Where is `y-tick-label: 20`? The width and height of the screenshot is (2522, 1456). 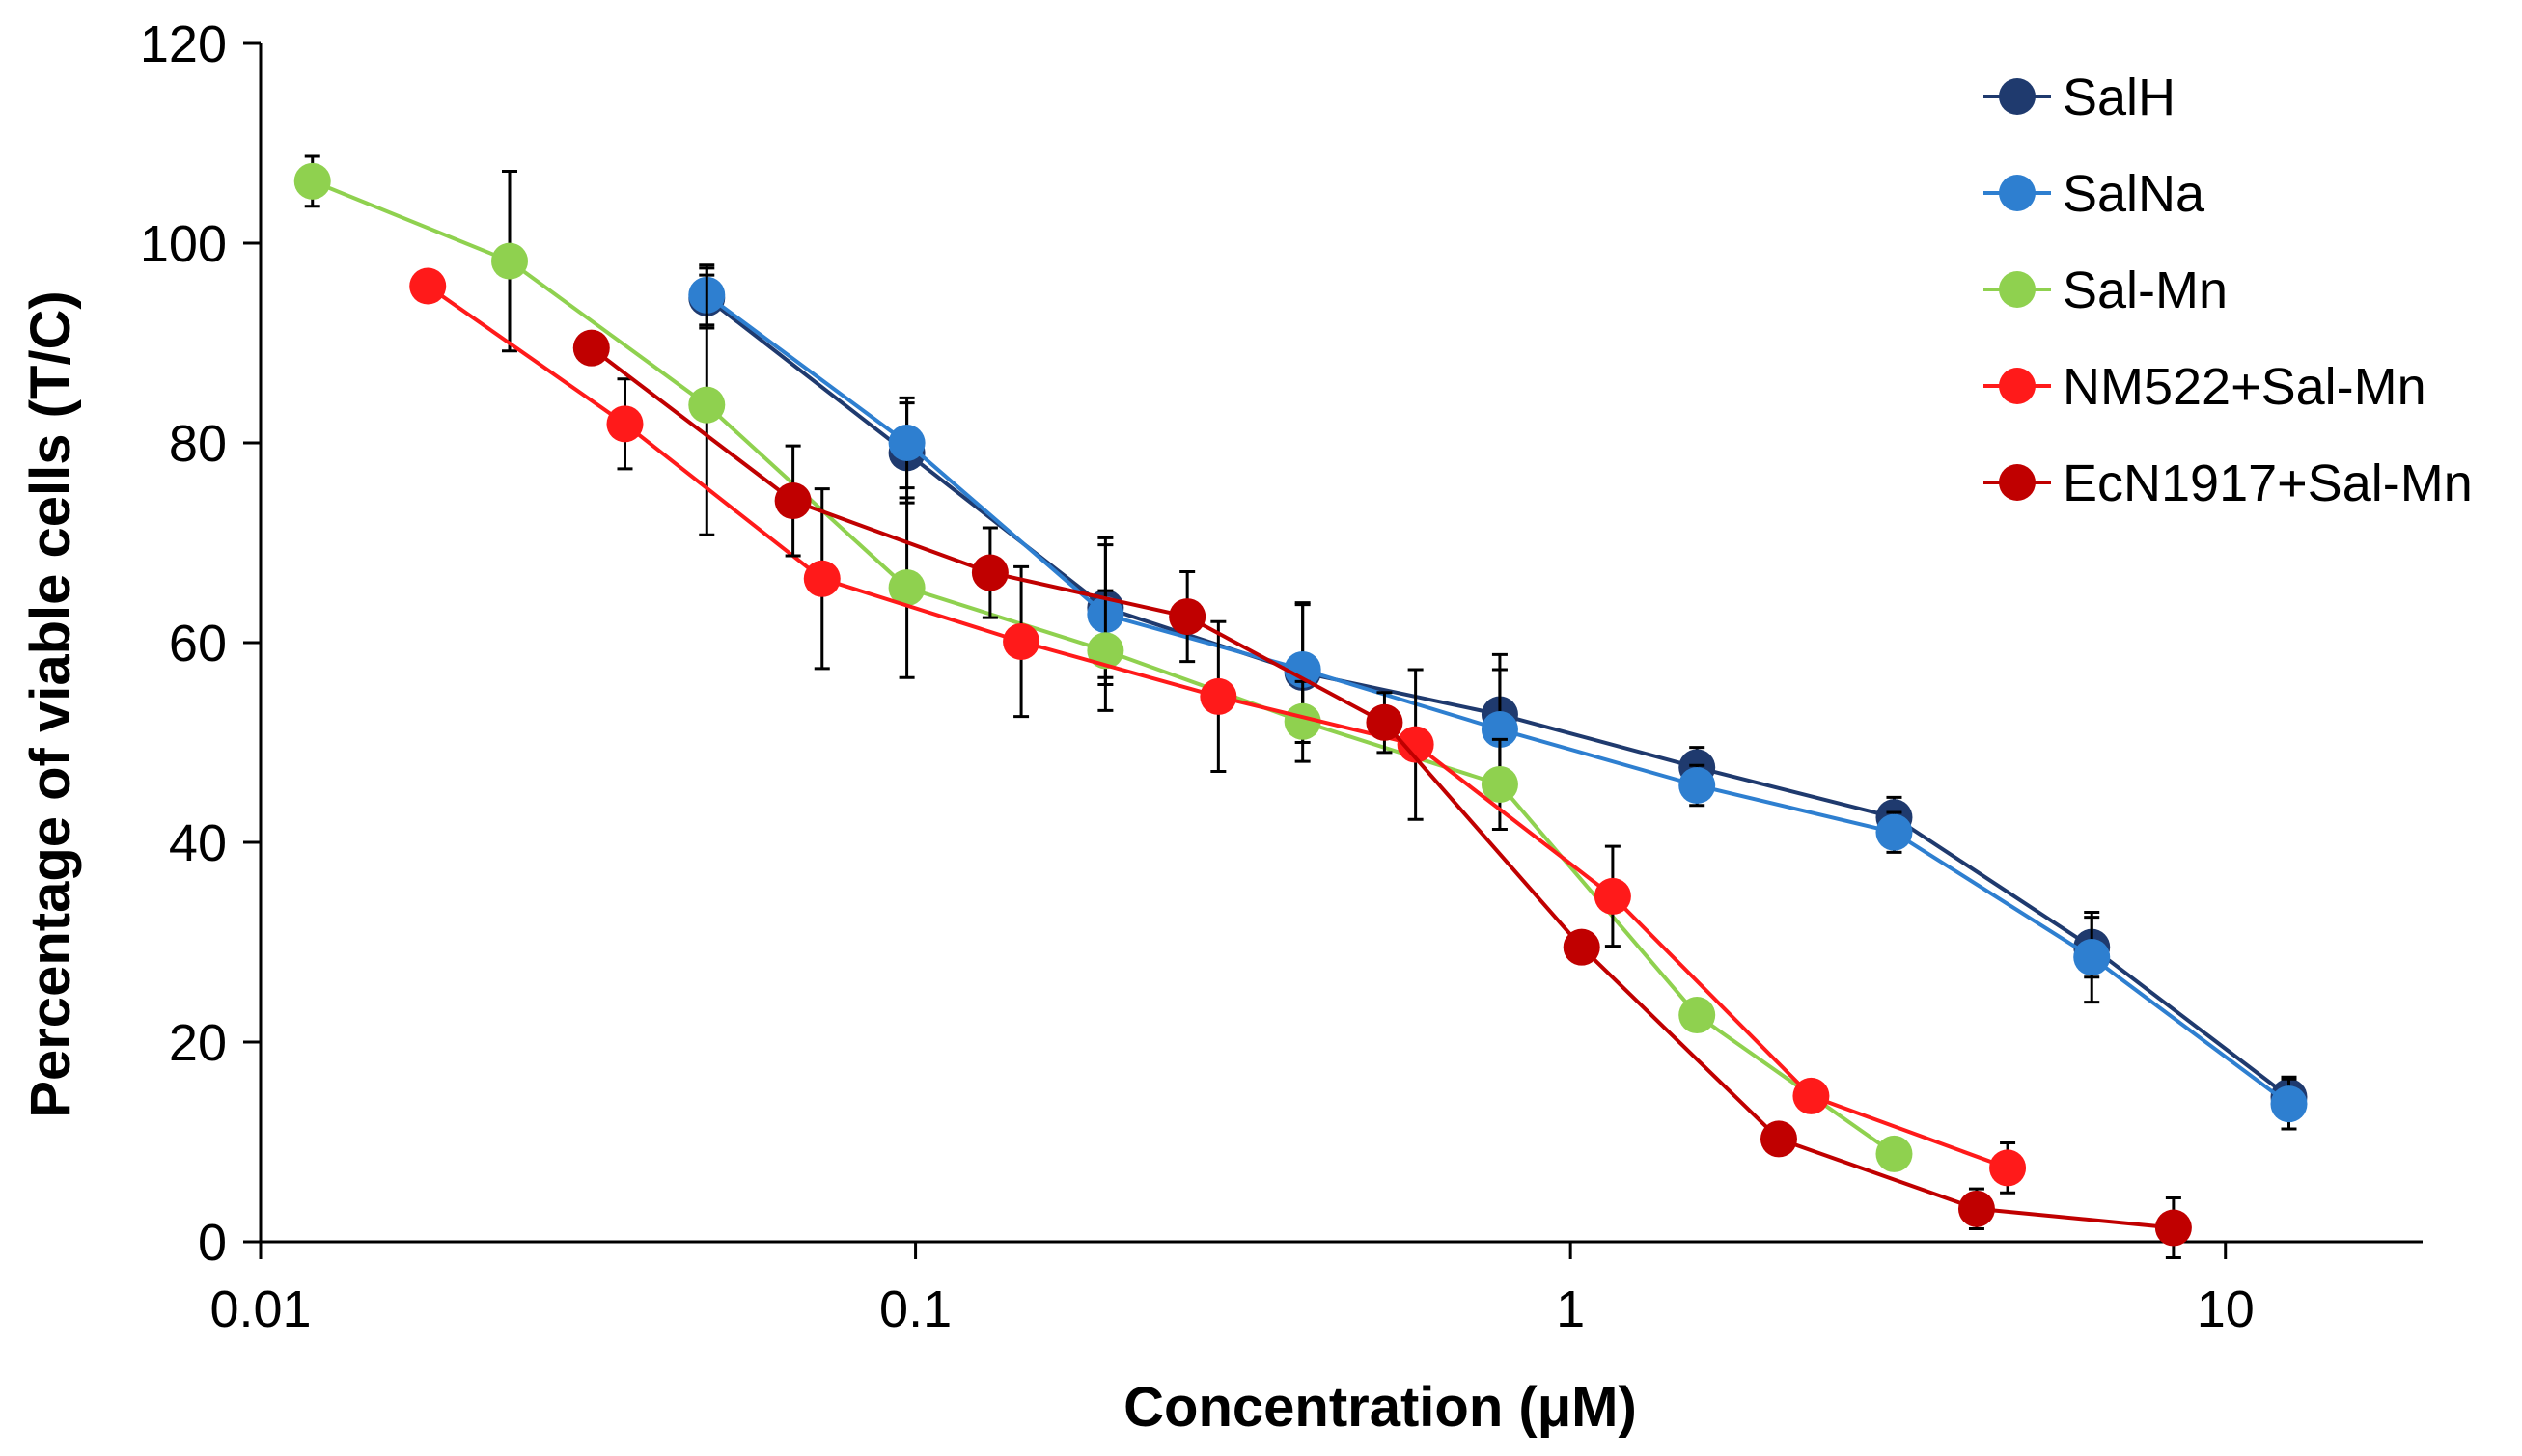 y-tick-label: 20 is located at coordinates (198, 1043).